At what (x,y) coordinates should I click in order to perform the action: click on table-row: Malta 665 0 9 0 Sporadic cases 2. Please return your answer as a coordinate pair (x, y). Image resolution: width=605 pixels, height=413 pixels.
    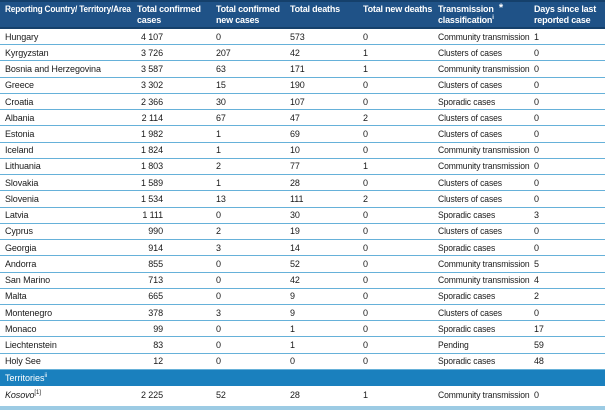
    Looking at the image, I should click on (302, 297).